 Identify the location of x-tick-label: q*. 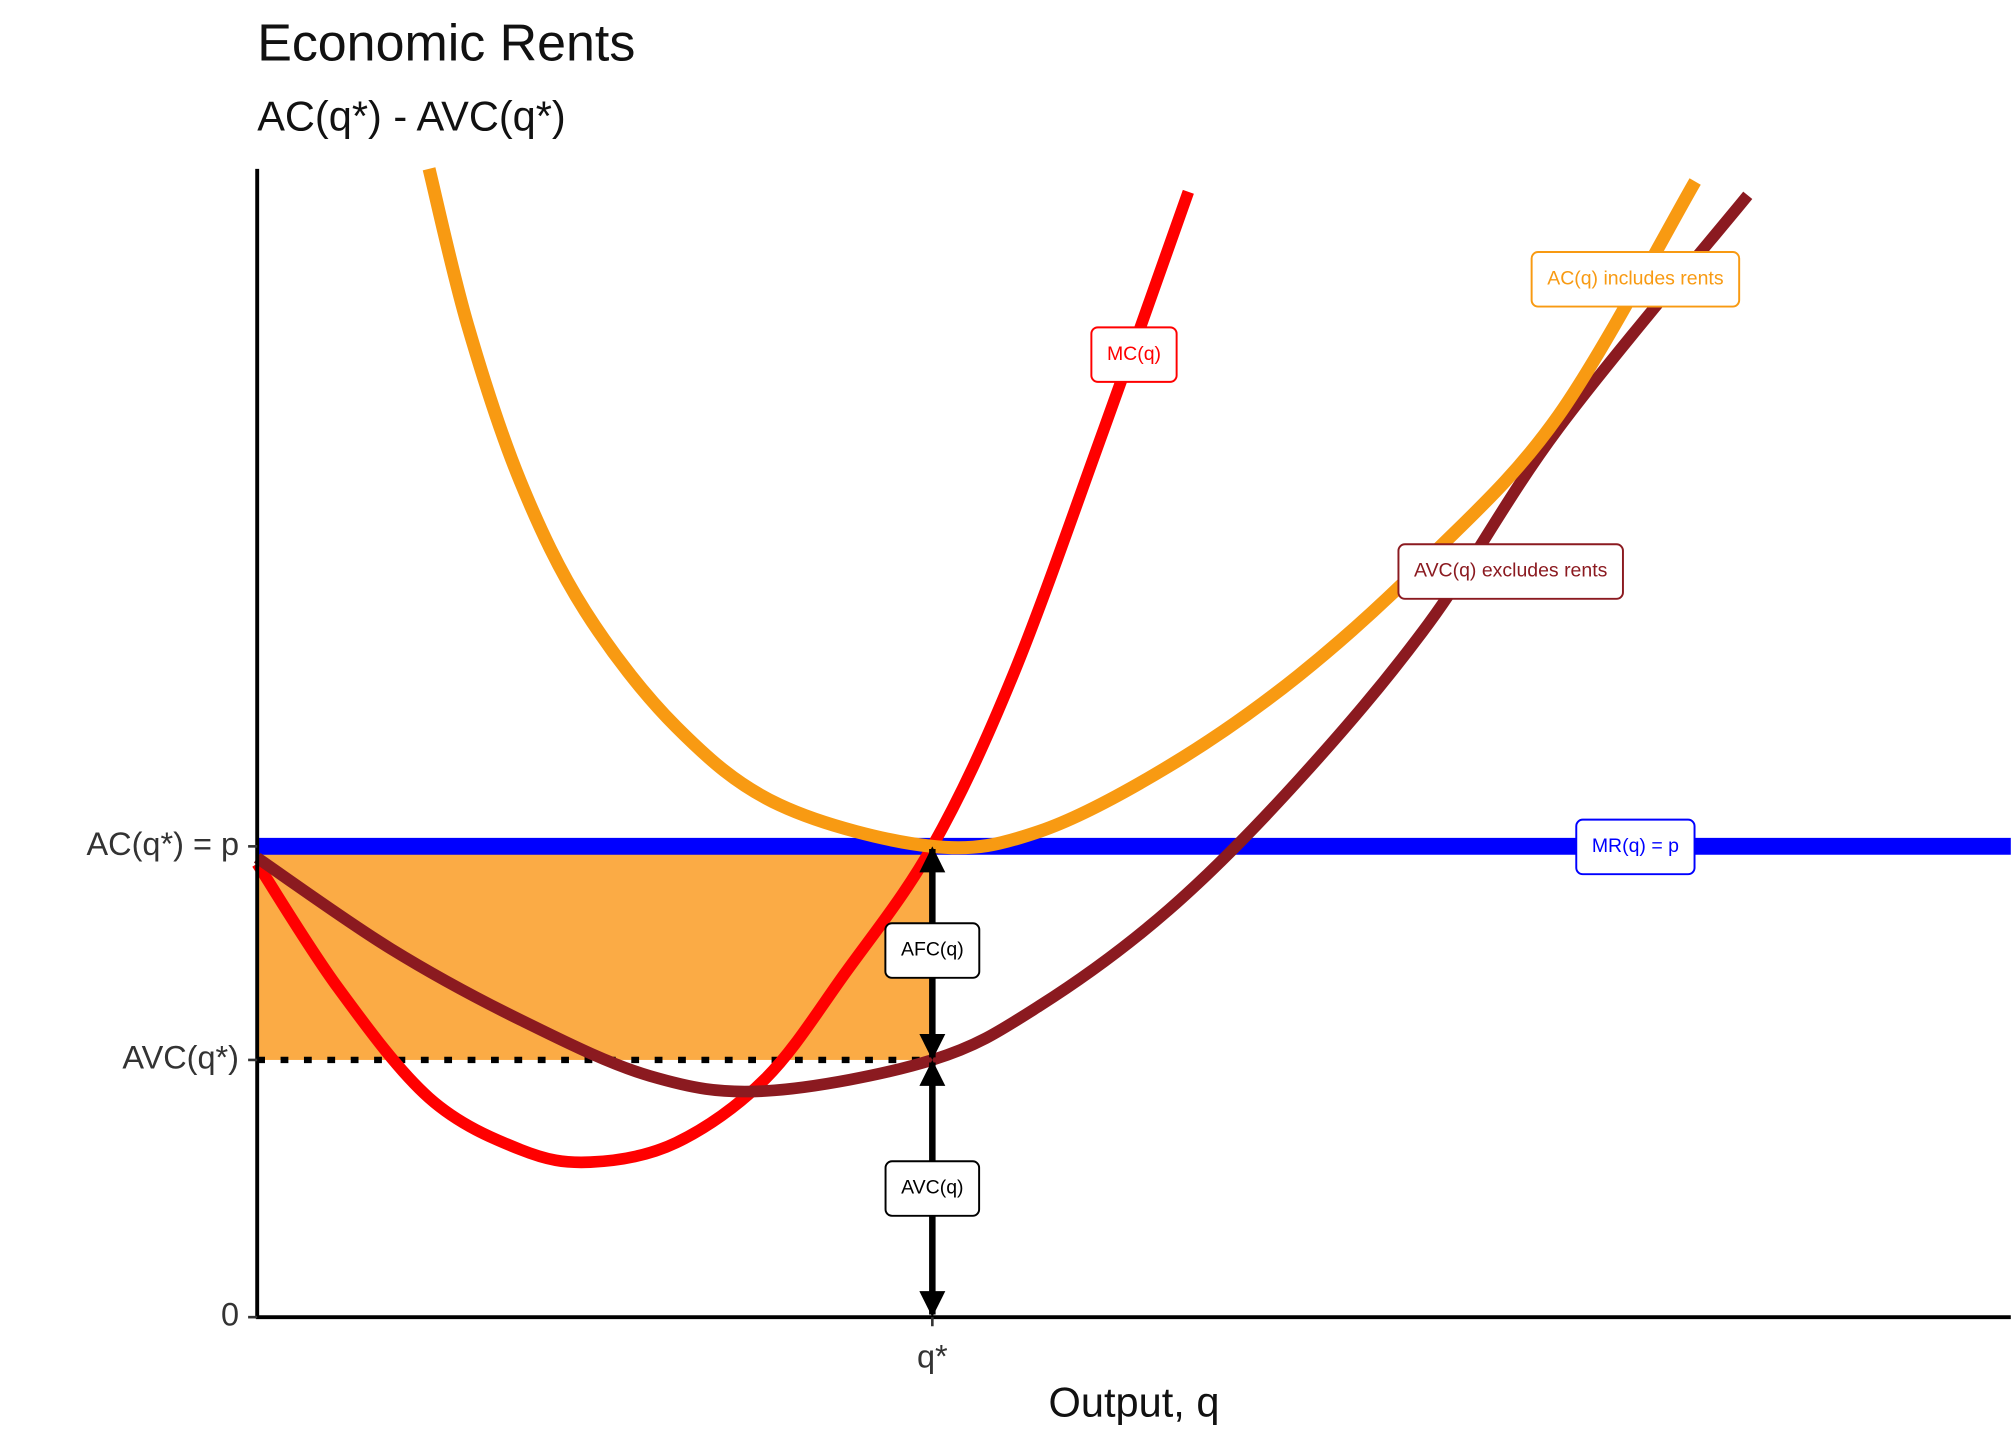
(932, 1356).